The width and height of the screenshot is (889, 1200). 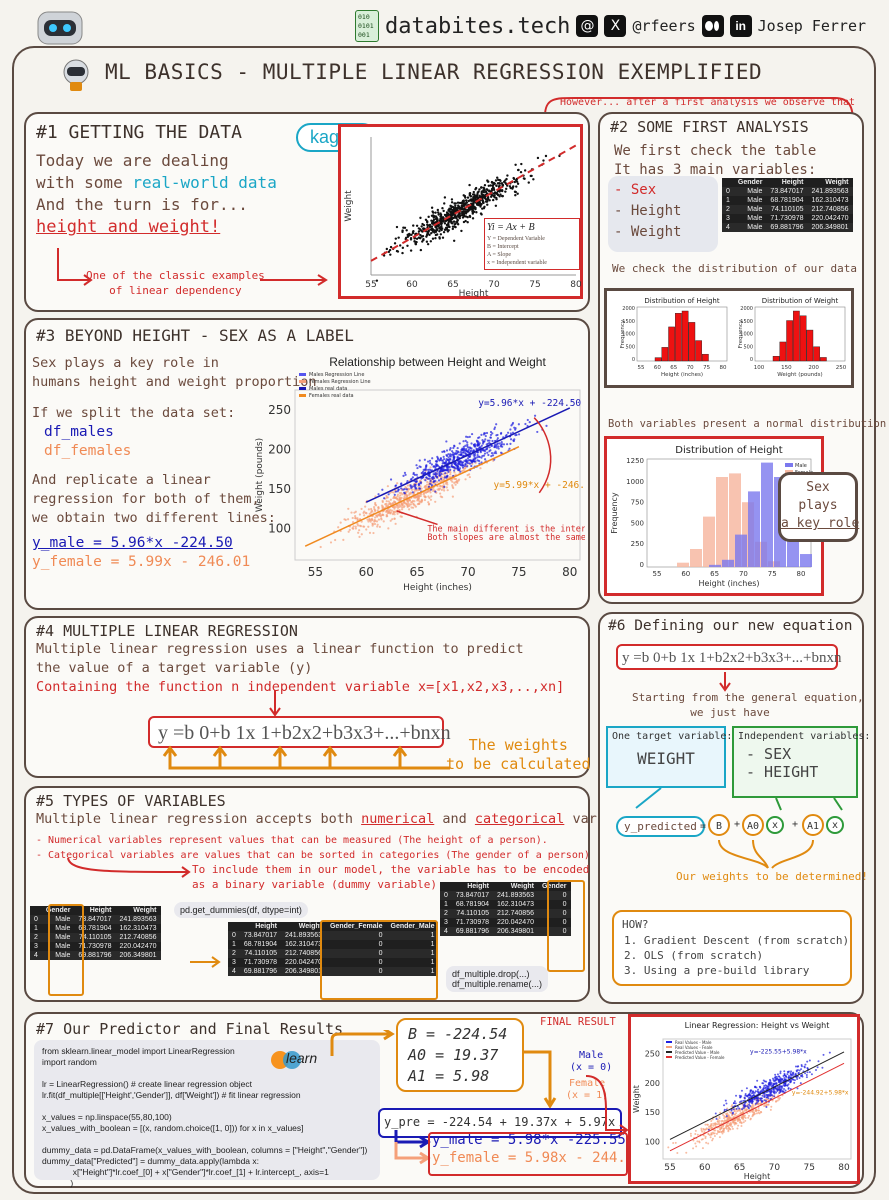 What do you see at coordinates (740, 26) in the screenshot?
I see `linkedin-icon: in` at bounding box center [740, 26].